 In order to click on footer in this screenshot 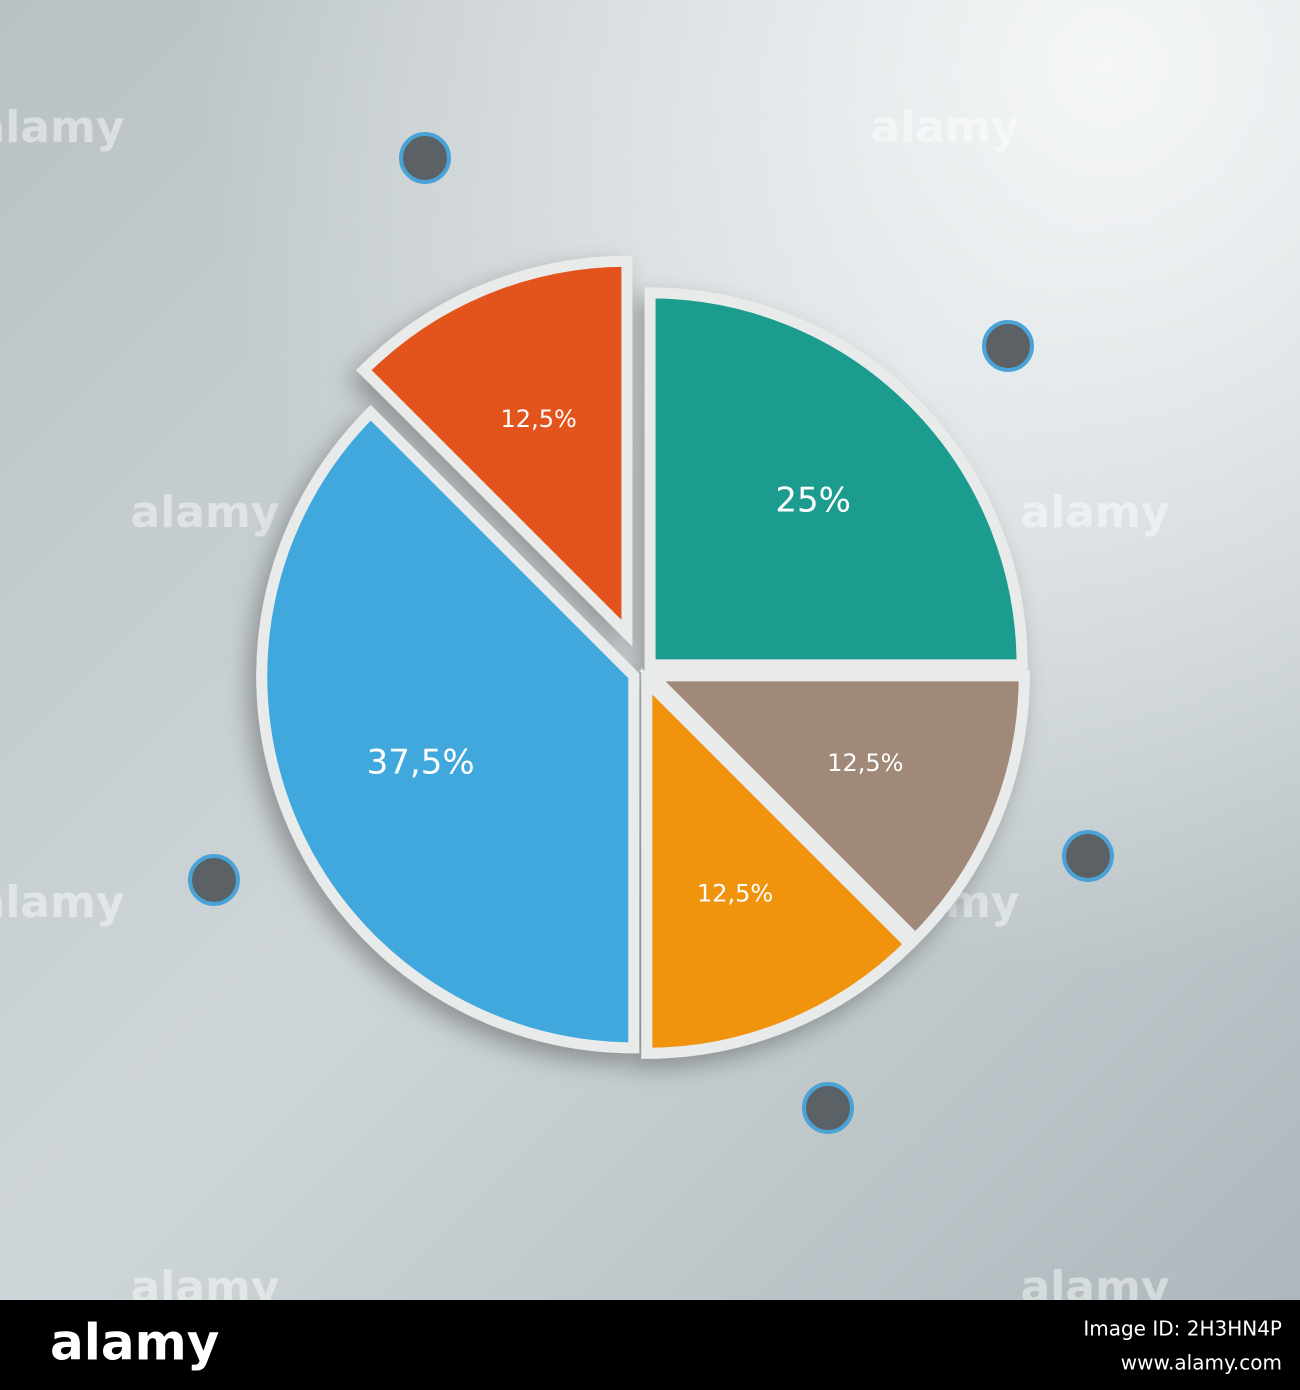, I will do `click(650, 1345)`.